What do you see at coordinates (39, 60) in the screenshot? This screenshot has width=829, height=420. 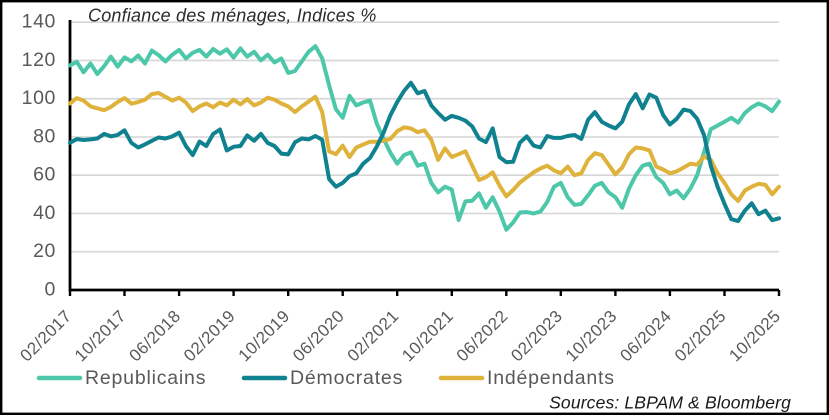 I see `svg-text: 120` at bounding box center [39, 60].